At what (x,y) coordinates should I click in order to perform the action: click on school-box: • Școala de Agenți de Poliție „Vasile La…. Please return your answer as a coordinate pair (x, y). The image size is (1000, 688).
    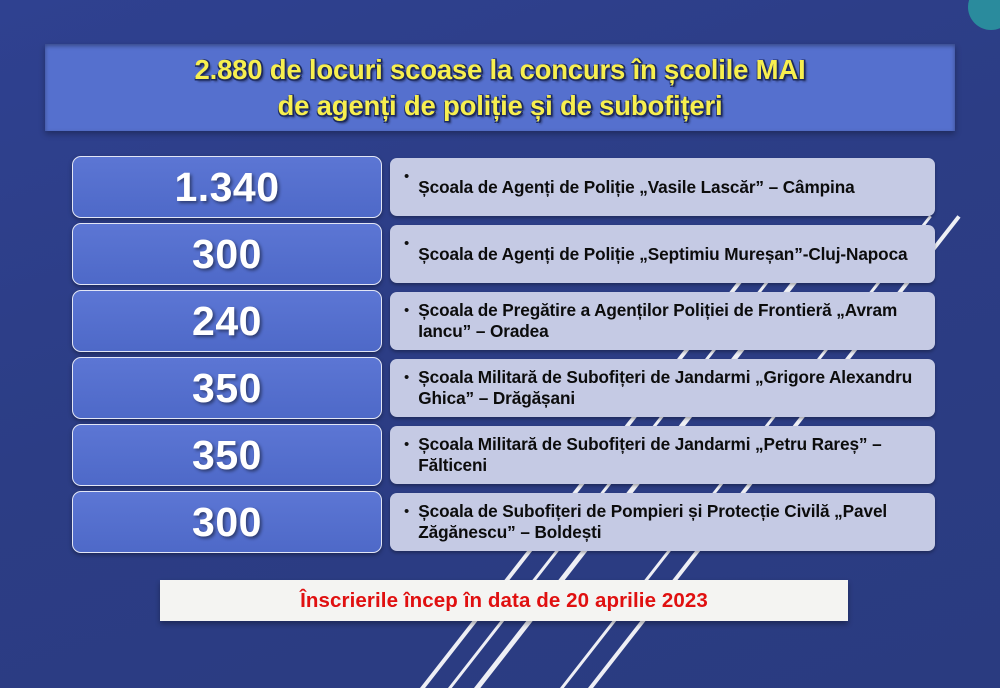
    Looking at the image, I should click on (662, 187).